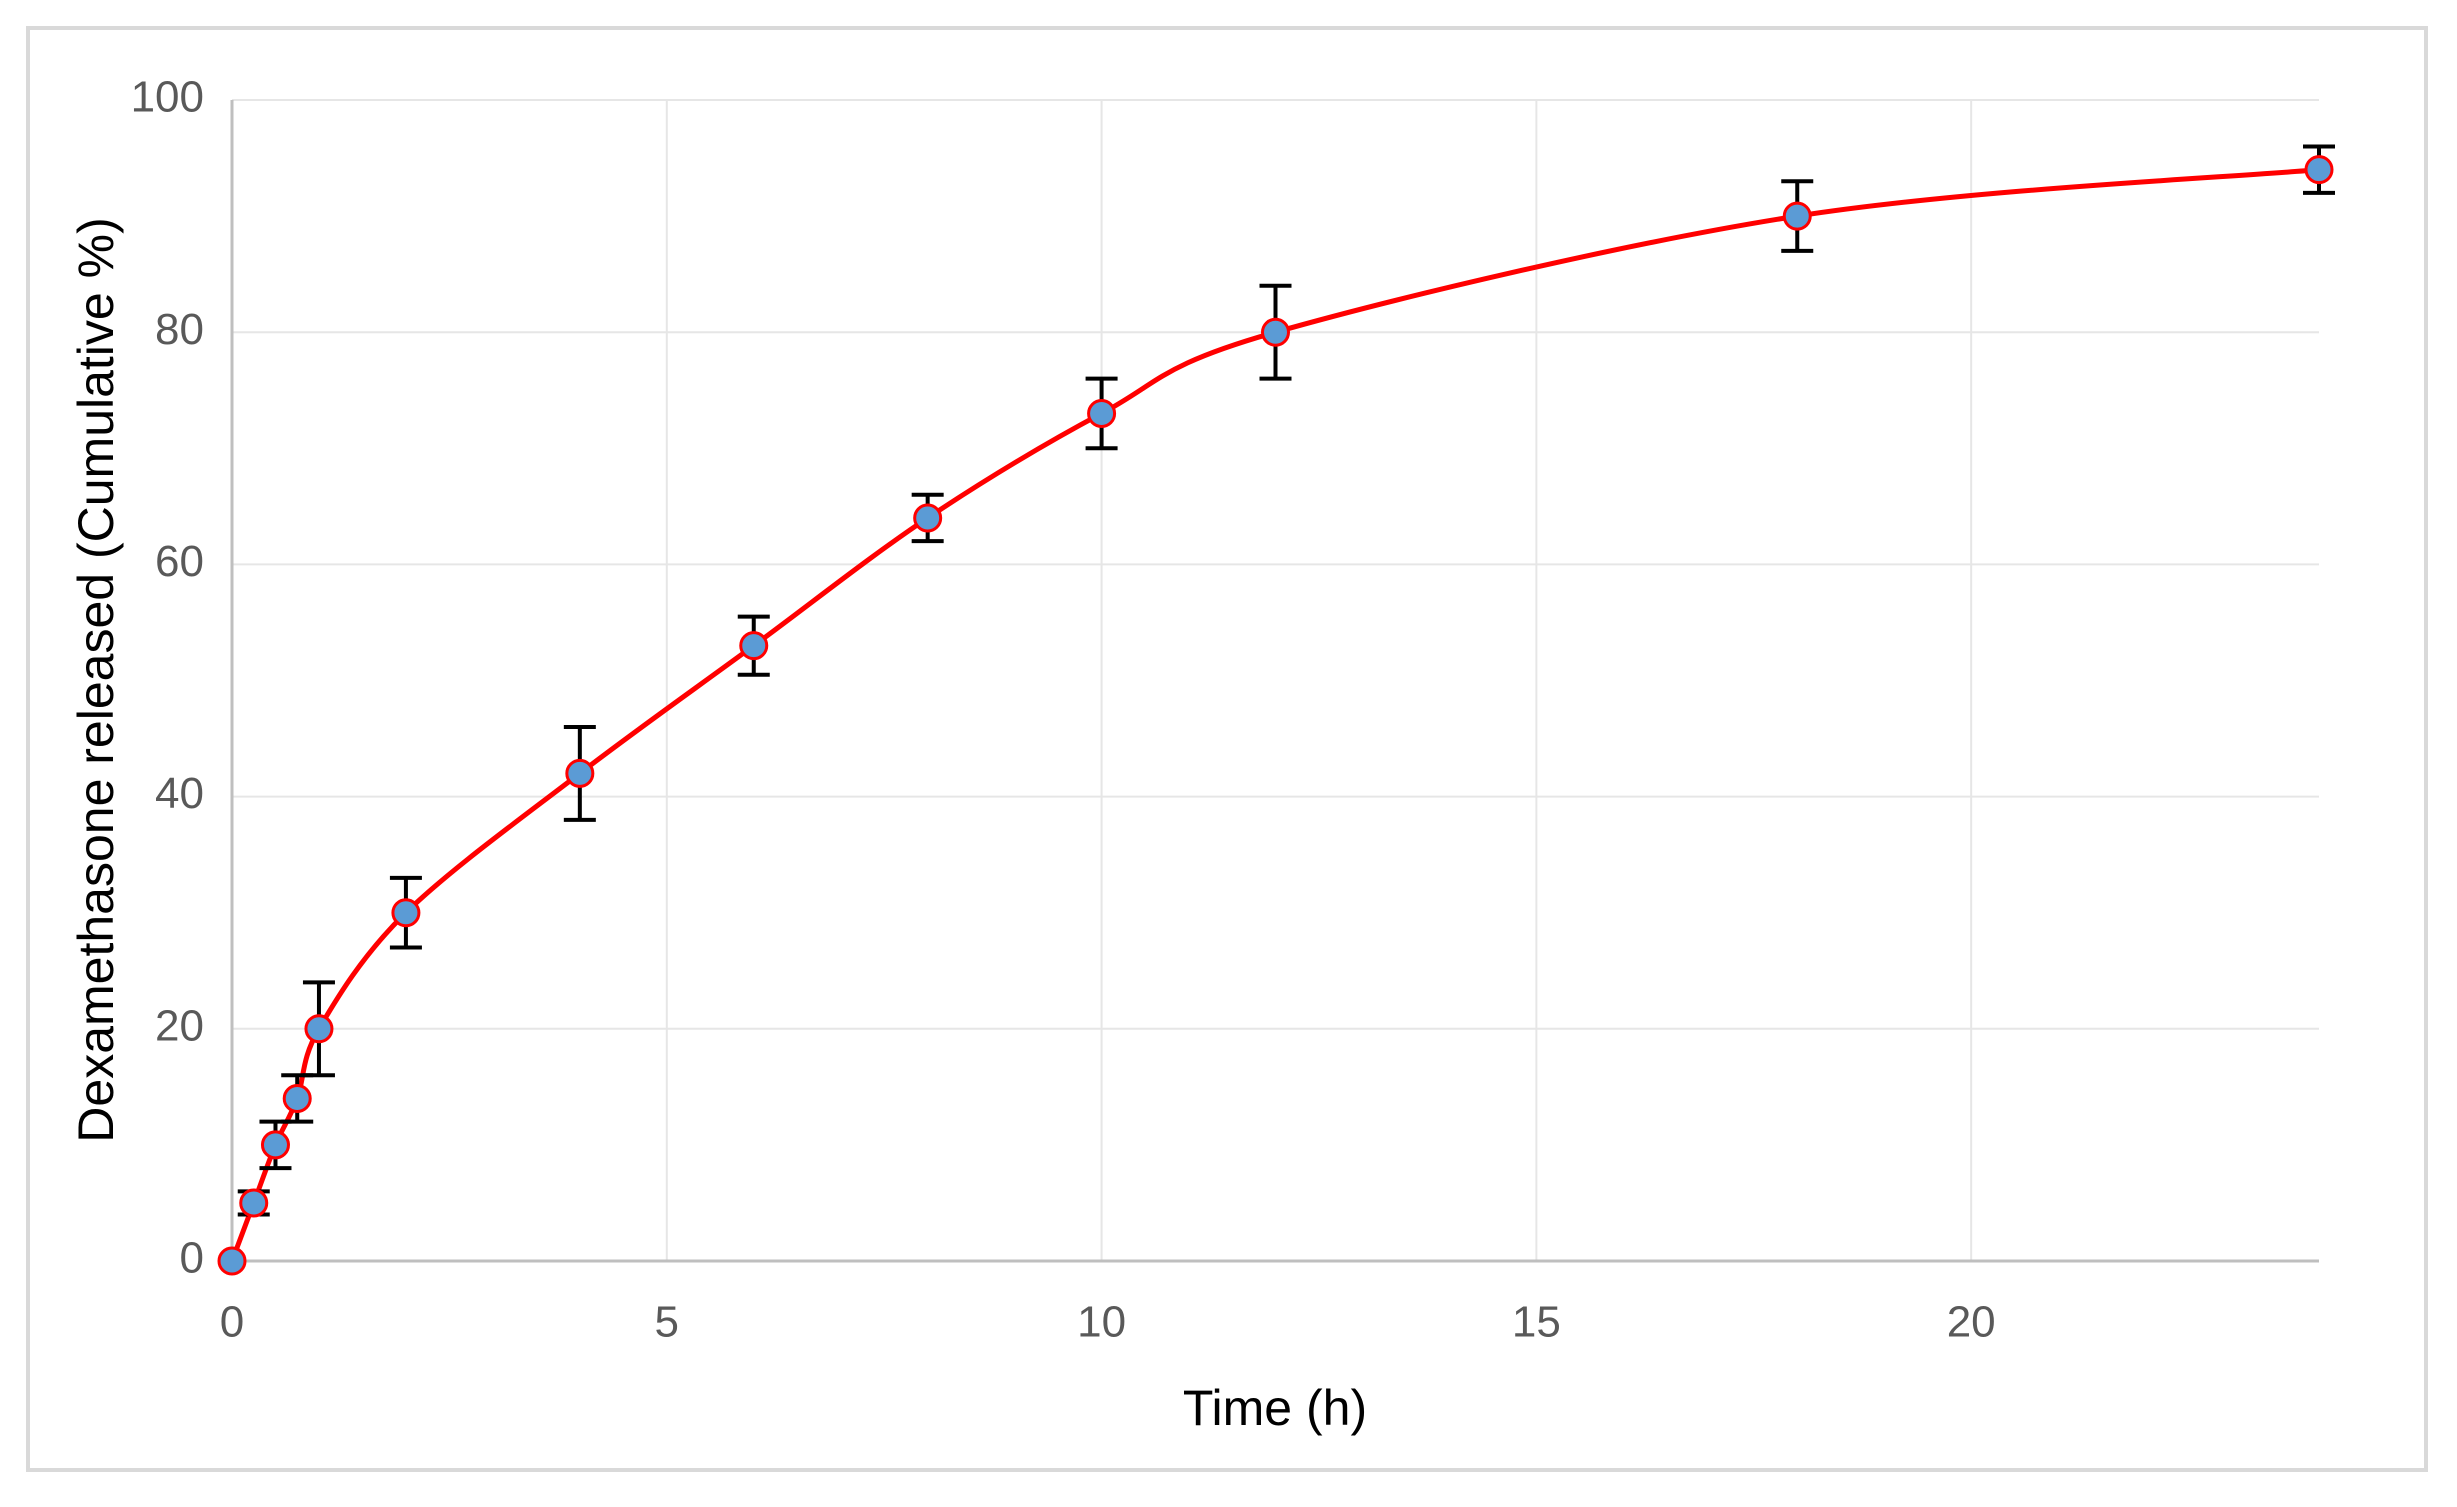  I want to click on x-axis-title: Time (h), so click(1275, 1408).